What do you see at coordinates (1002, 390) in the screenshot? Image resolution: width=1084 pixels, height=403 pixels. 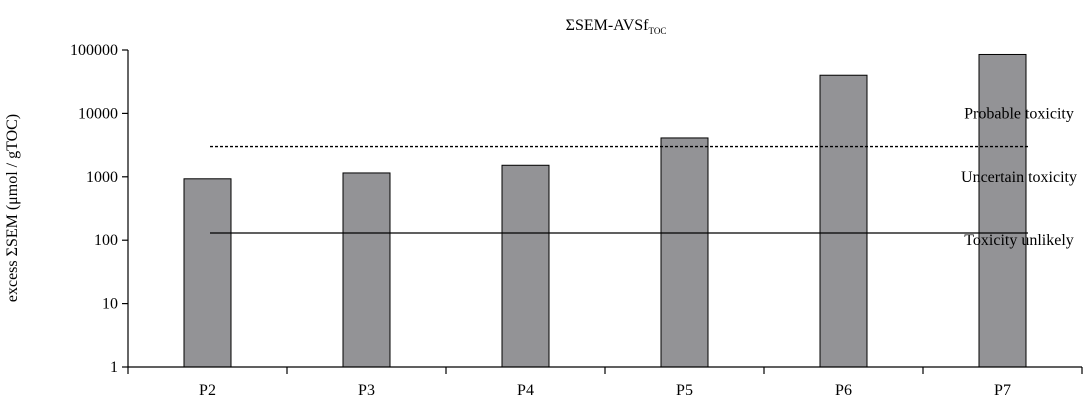 I see `x-tick-label-p7: P7` at bounding box center [1002, 390].